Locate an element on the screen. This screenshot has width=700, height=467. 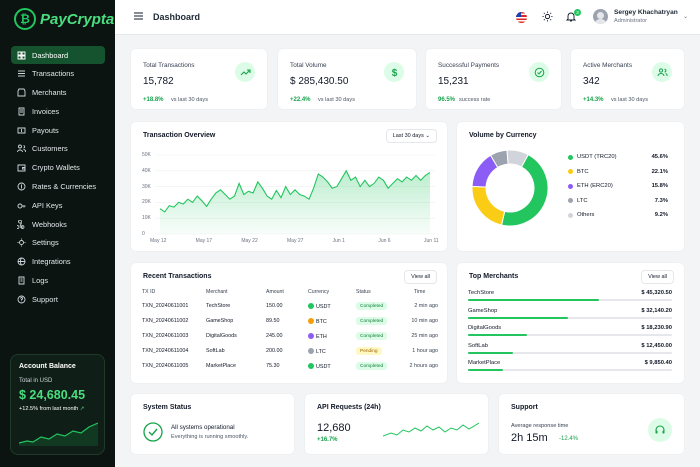
sidebar-item-crypto-wallets: Crypto Wallets is located at coordinates (58, 168).